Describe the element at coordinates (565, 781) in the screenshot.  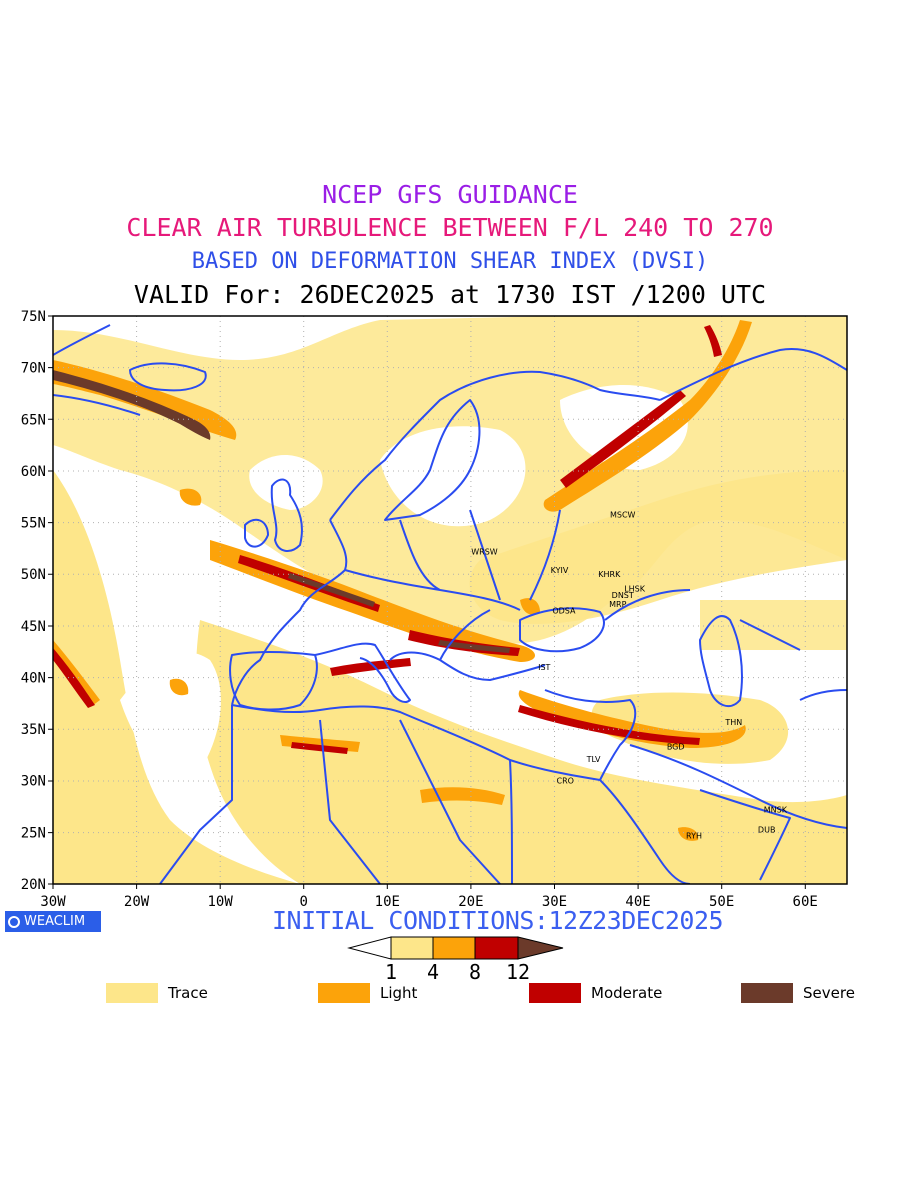
I see `city-label: CRO` at that location.